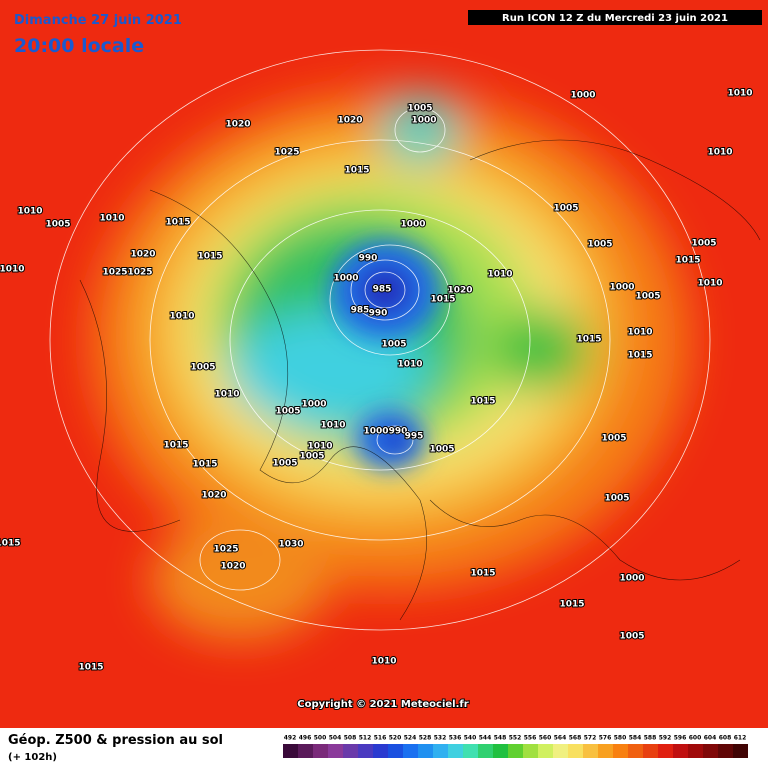 The height and width of the screenshot is (768, 768). I want to click on date: Dimanche 27 juin 2021, so click(98, 20).